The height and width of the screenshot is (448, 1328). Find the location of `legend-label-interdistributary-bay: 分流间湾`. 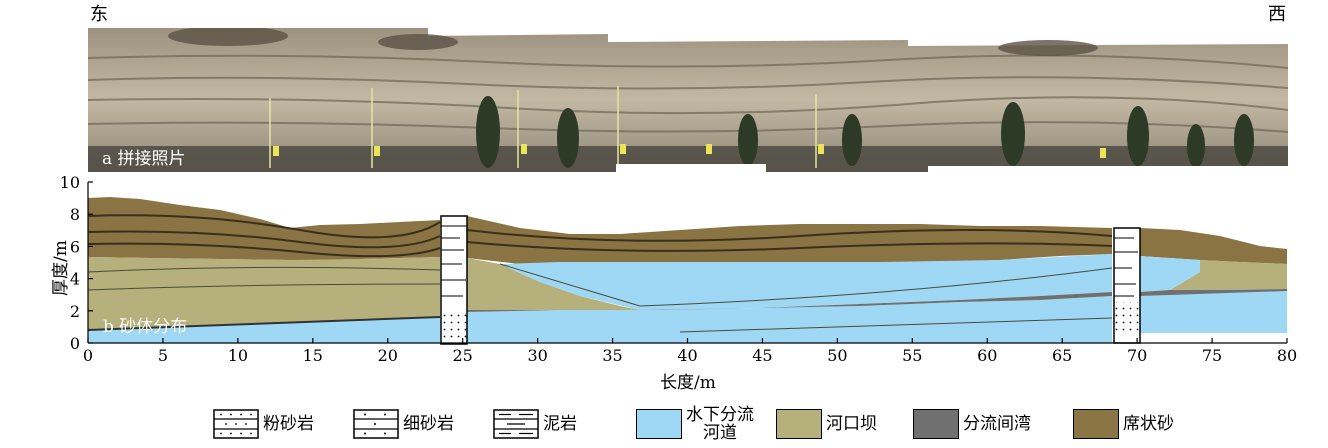

legend-label-interdistributary-bay: 分流间湾 is located at coordinates (997, 424).